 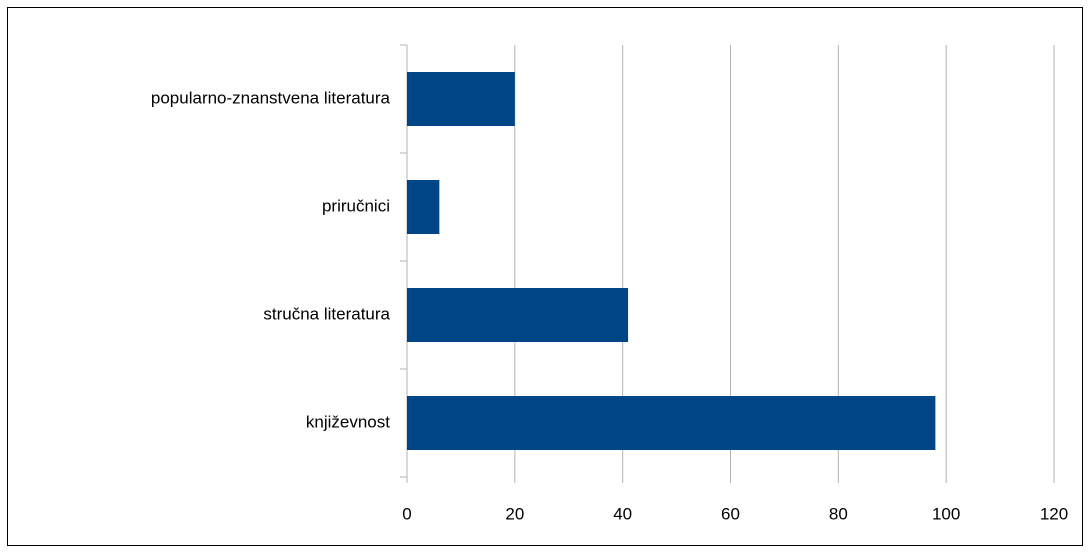 What do you see at coordinates (356, 205) in the screenshot?
I see `y-tick-label: priručnici` at bounding box center [356, 205].